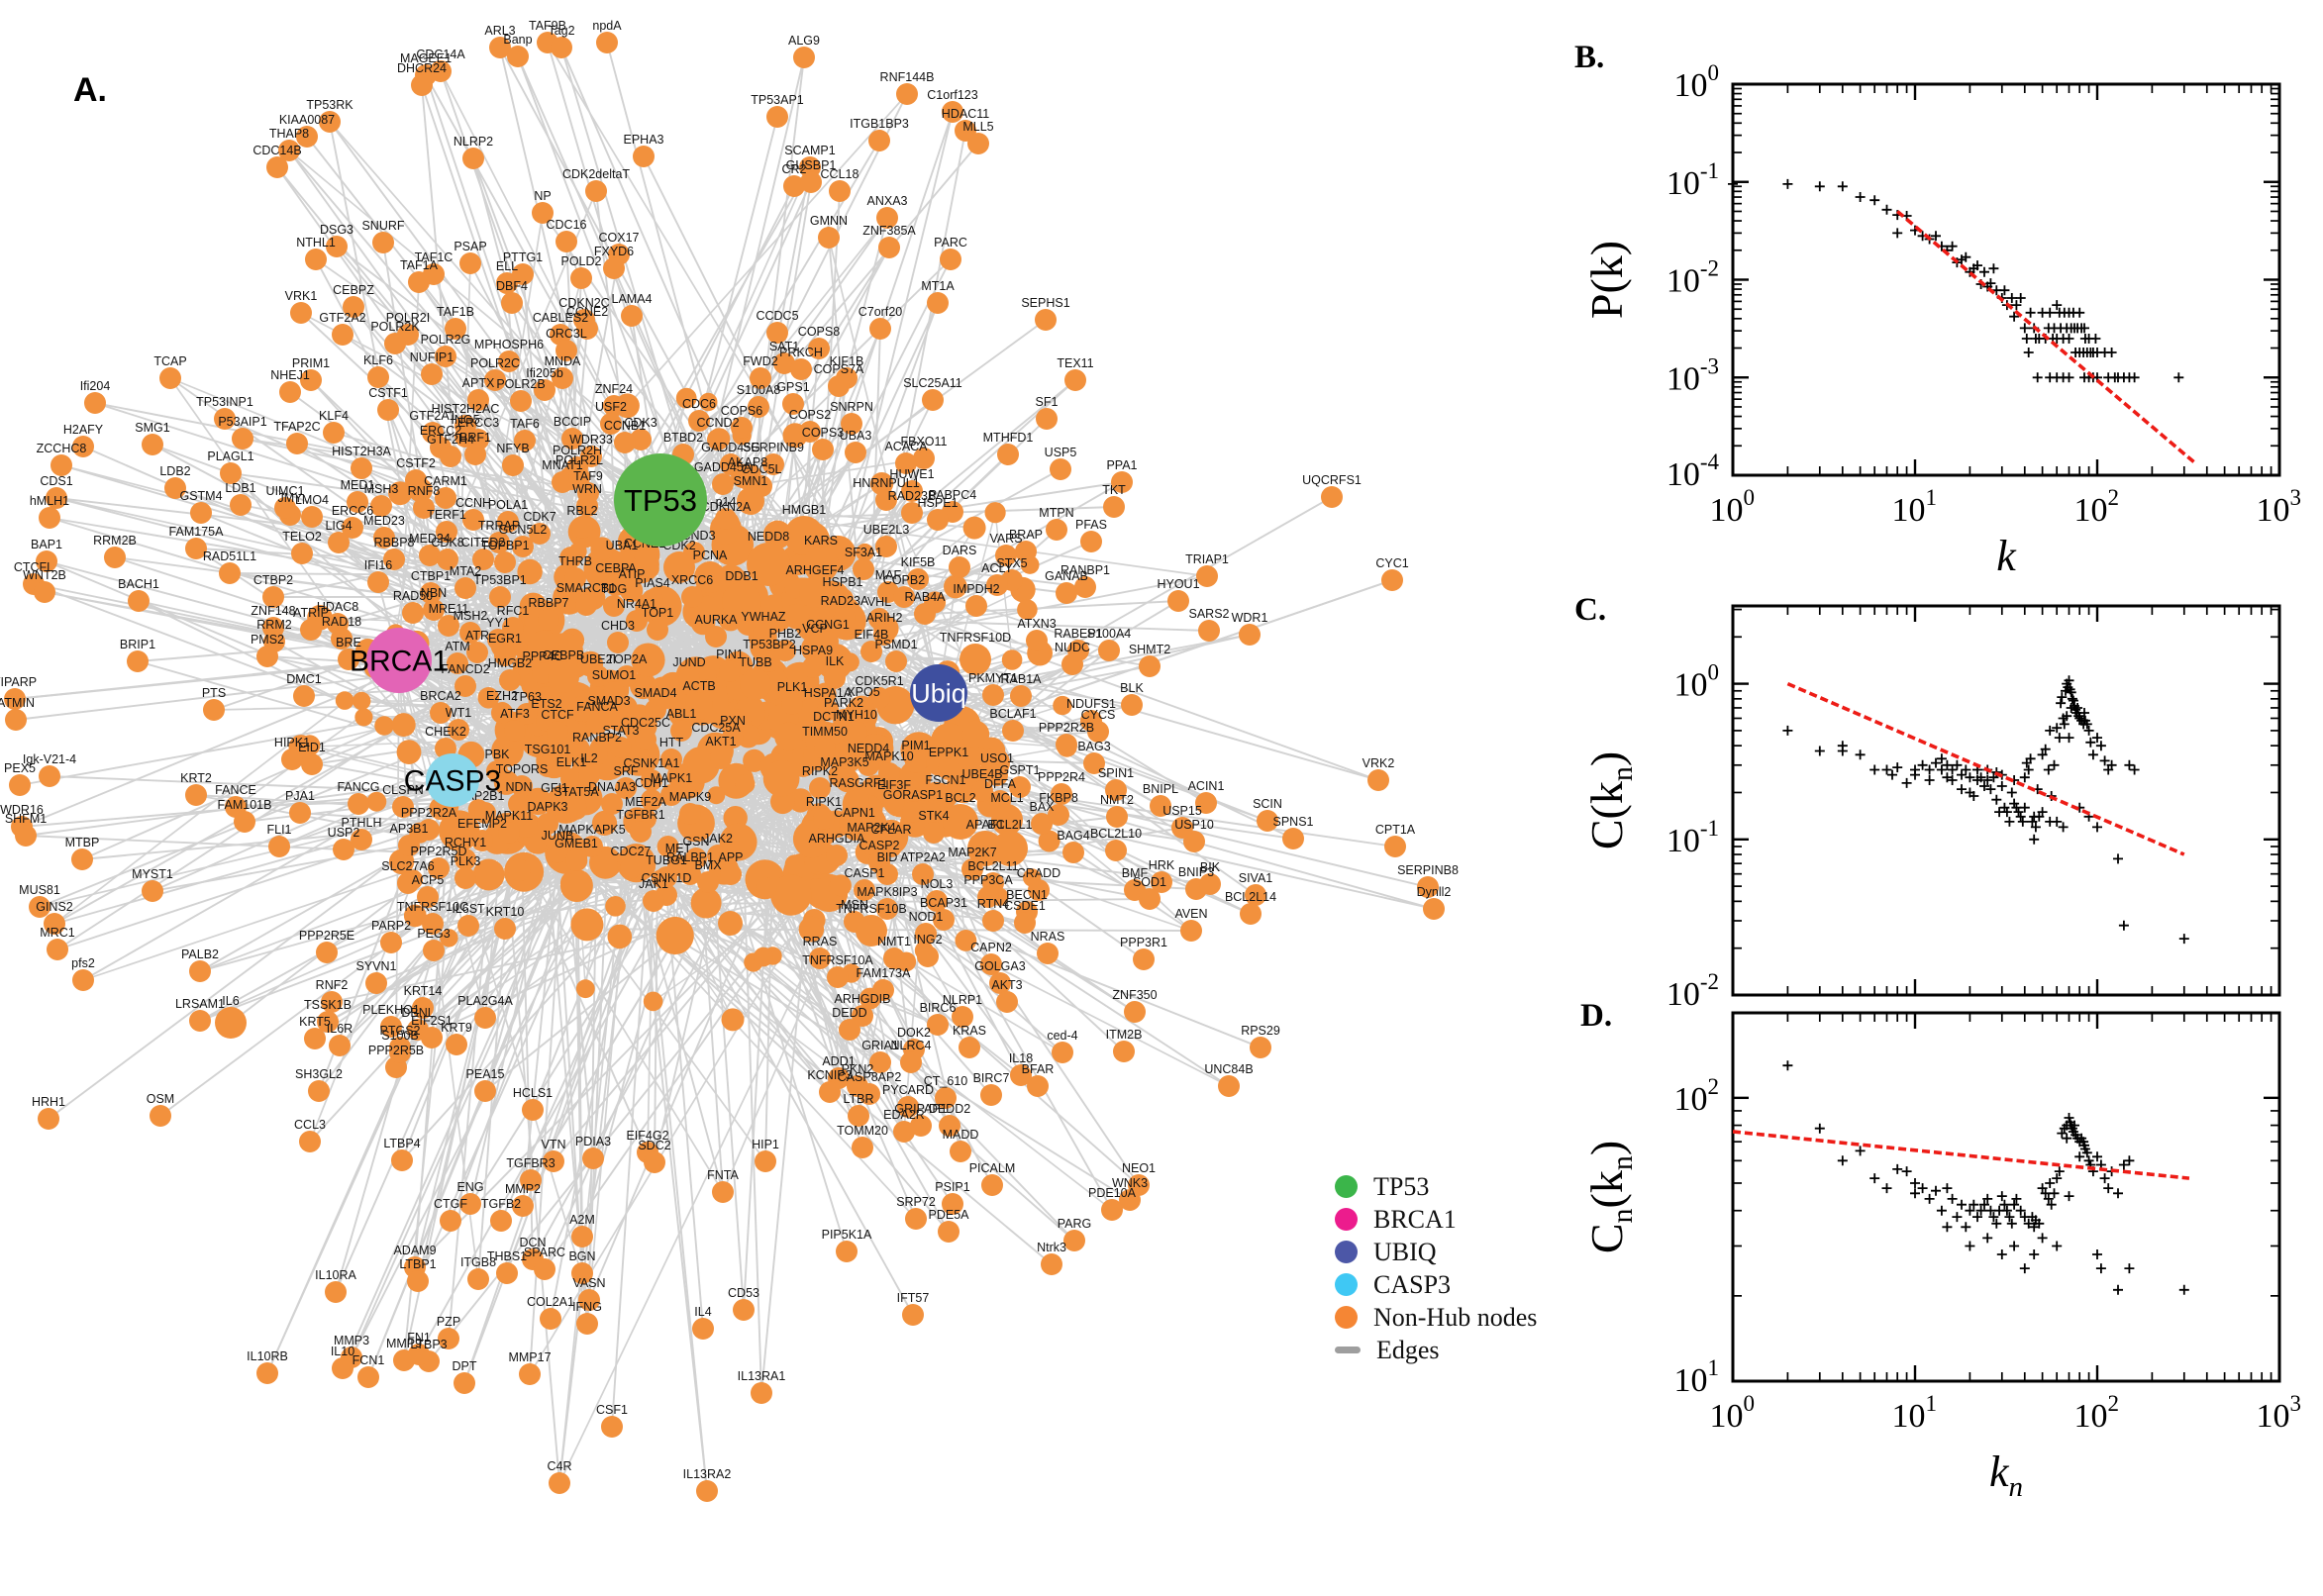 Image resolution: width=2323 pixels, height=1596 pixels. What do you see at coordinates (777, 100) in the screenshot?
I see `node-label: TP53AP1` at bounding box center [777, 100].